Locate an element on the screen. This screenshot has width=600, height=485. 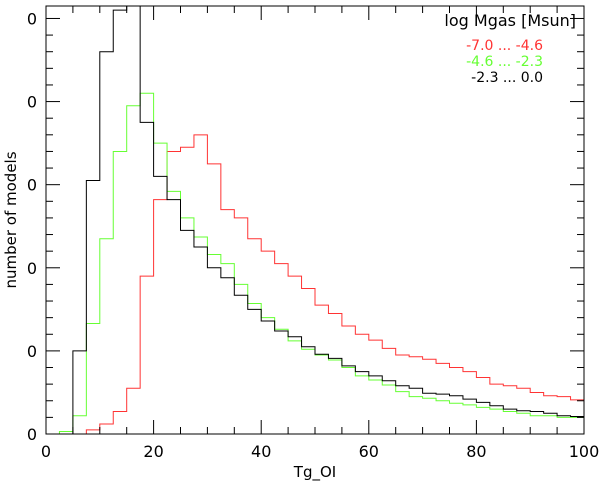
x-tick-label: 40 is located at coordinates (261, 451).